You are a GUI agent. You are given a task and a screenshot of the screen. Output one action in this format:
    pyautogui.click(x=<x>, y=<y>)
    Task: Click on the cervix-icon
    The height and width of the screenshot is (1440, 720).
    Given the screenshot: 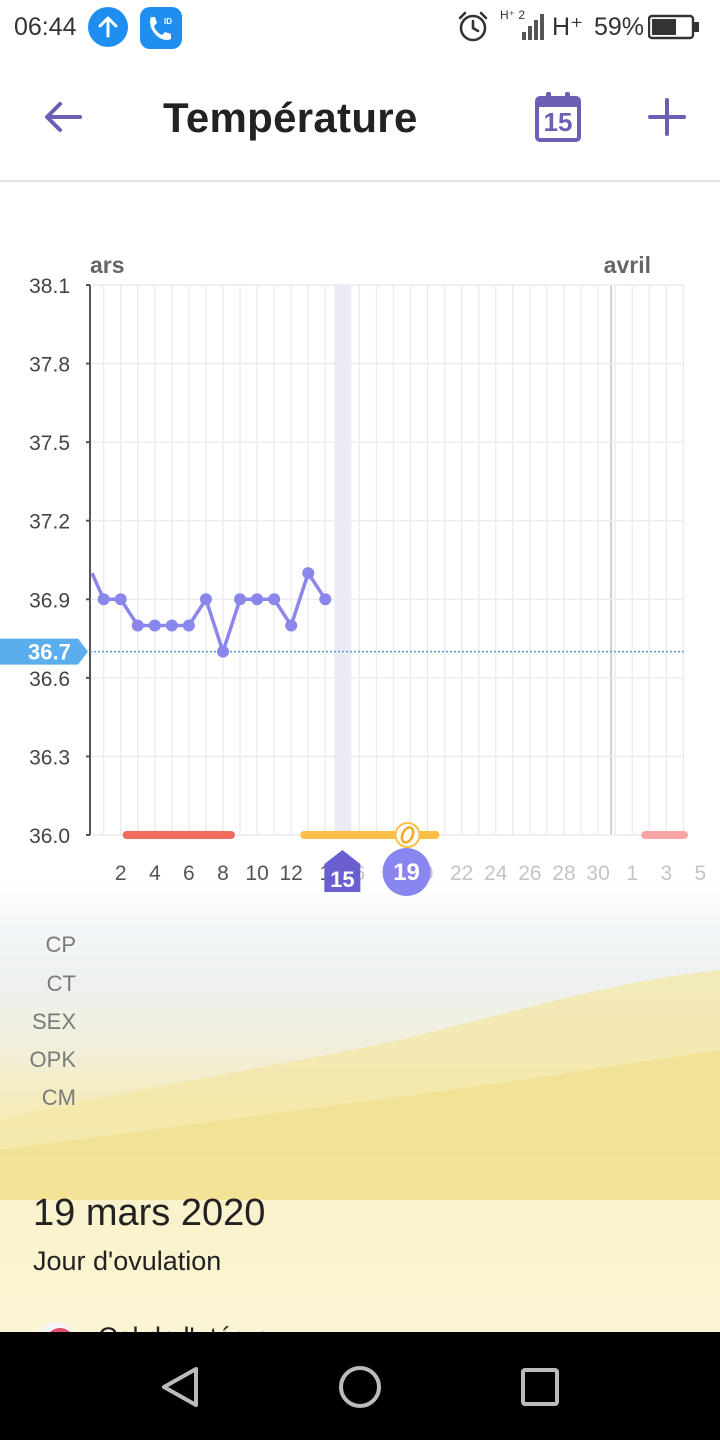 What is the action you would take?
    pyautogui.click(x=56, y=1327)
    